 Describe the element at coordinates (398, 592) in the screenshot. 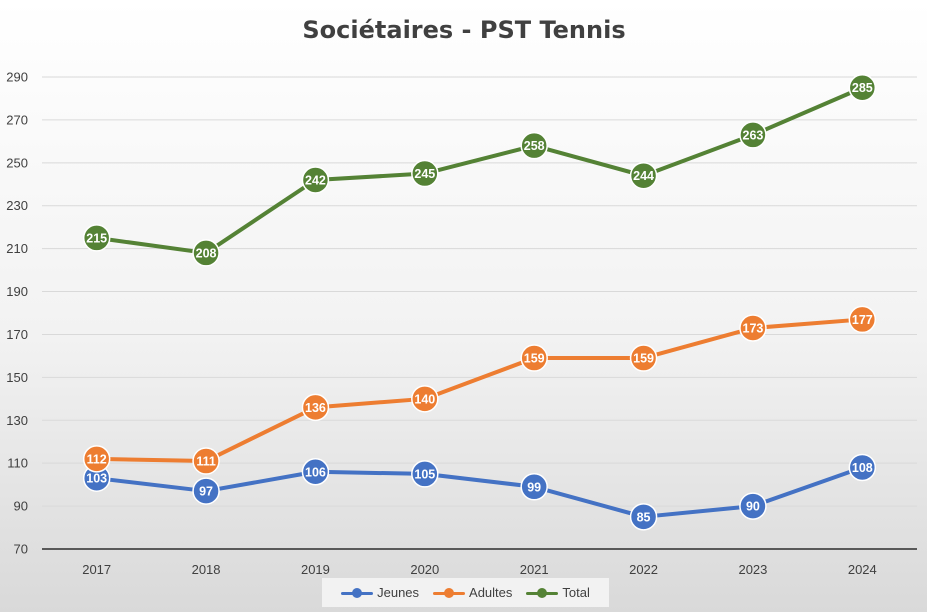

I see `legend-label: Jeunes` at that location.